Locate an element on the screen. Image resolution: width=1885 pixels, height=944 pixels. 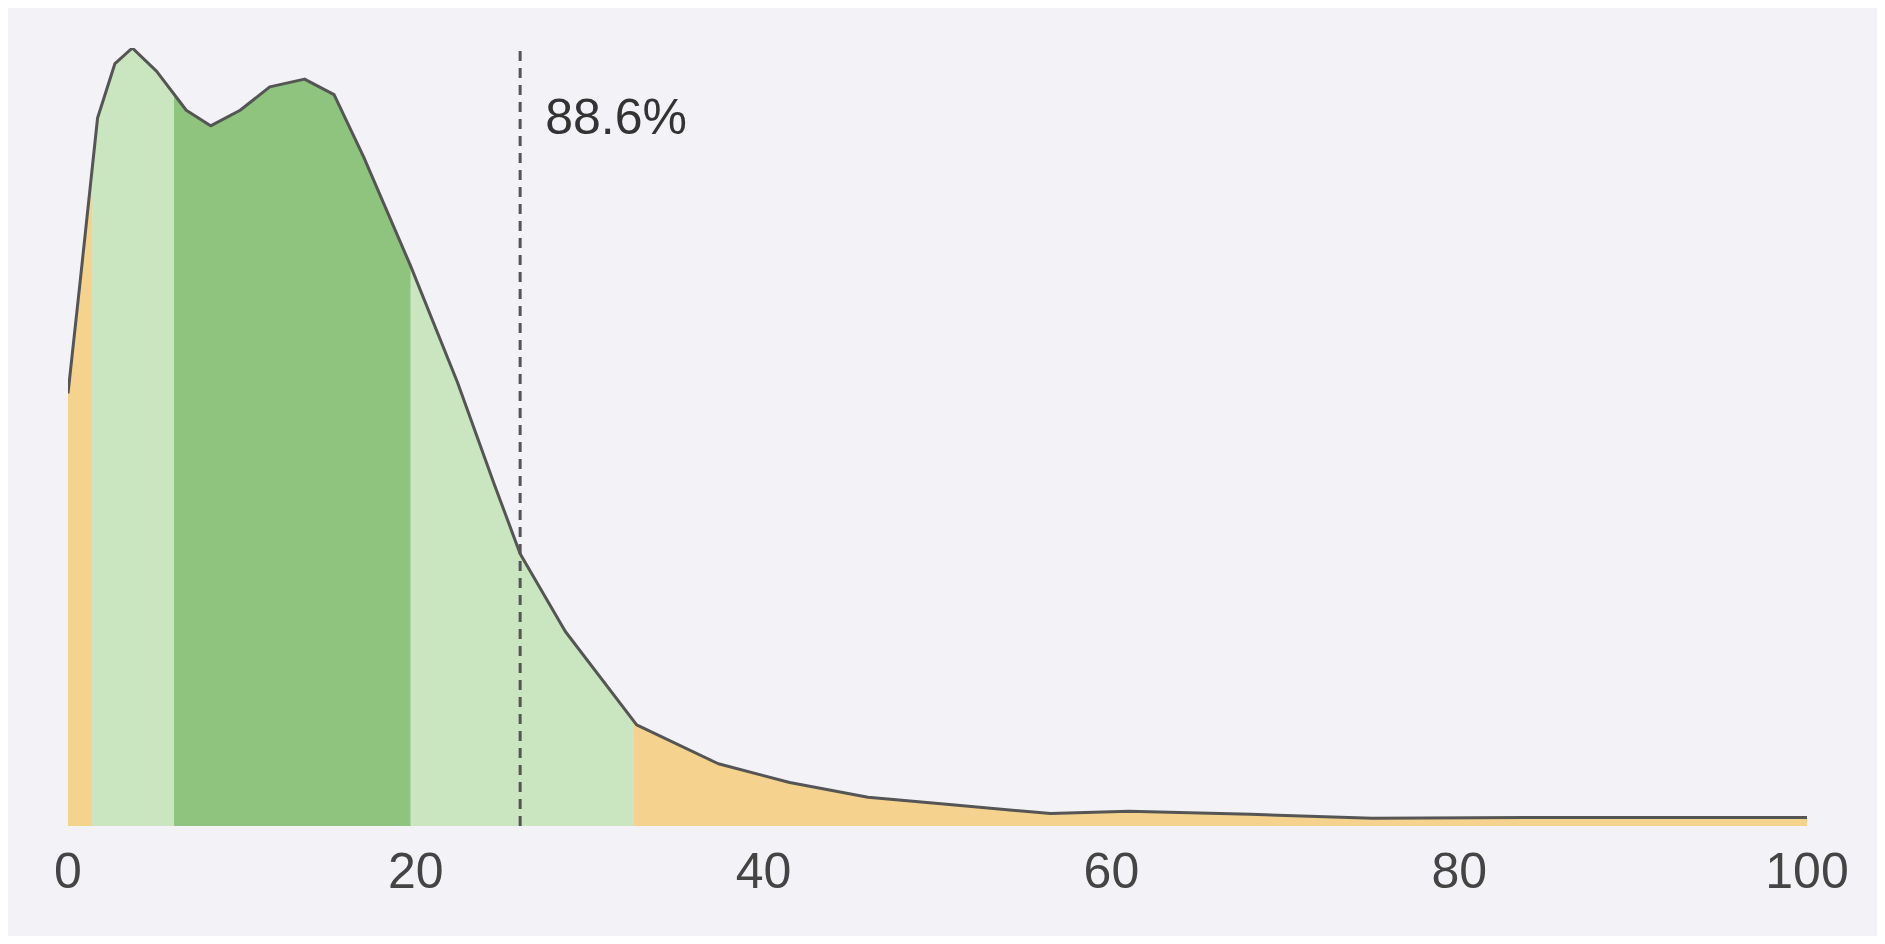
x-tick-label: 40 is located at coordinates (763, 870).